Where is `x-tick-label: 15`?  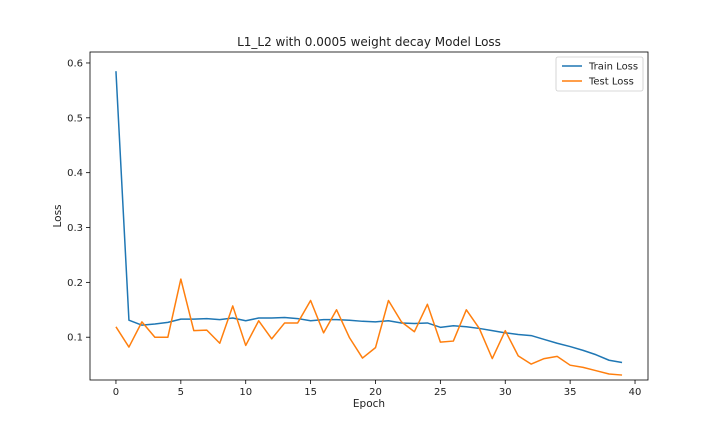 x-tick-label: 15 is located at coordinates (310, 392).